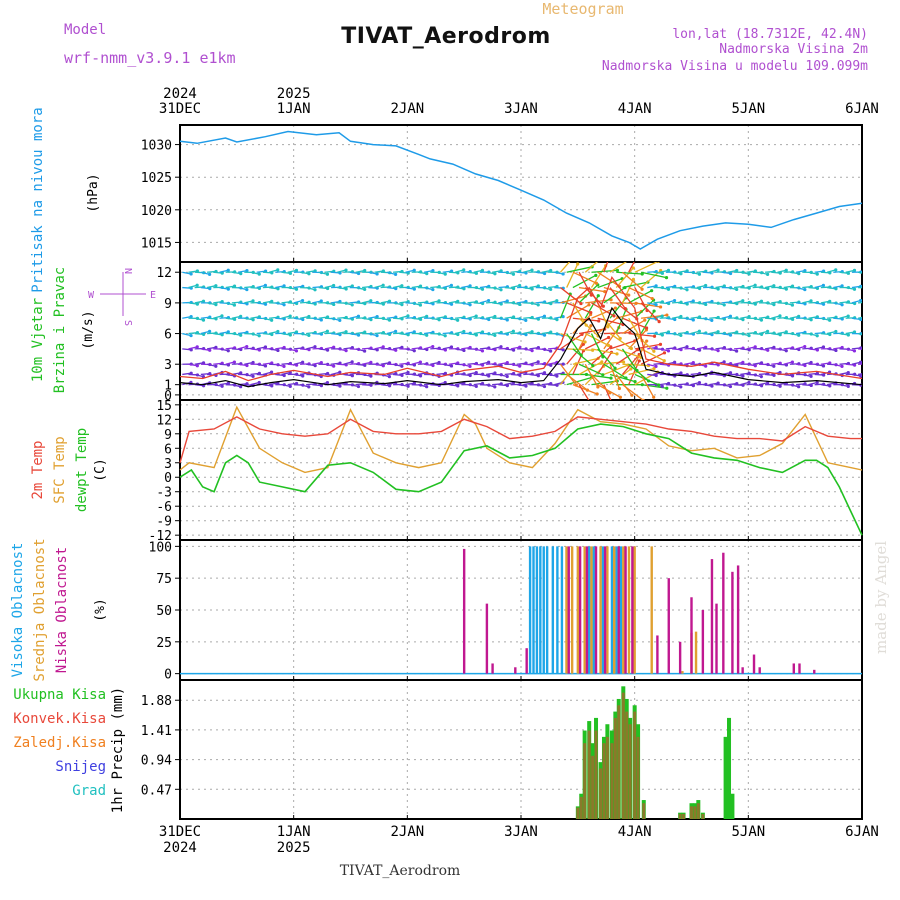 The image size is (900, 900). Describe the element at coordinates (100, 469) in the screenshot. I see `temp-unit-label: (C)` at that location.